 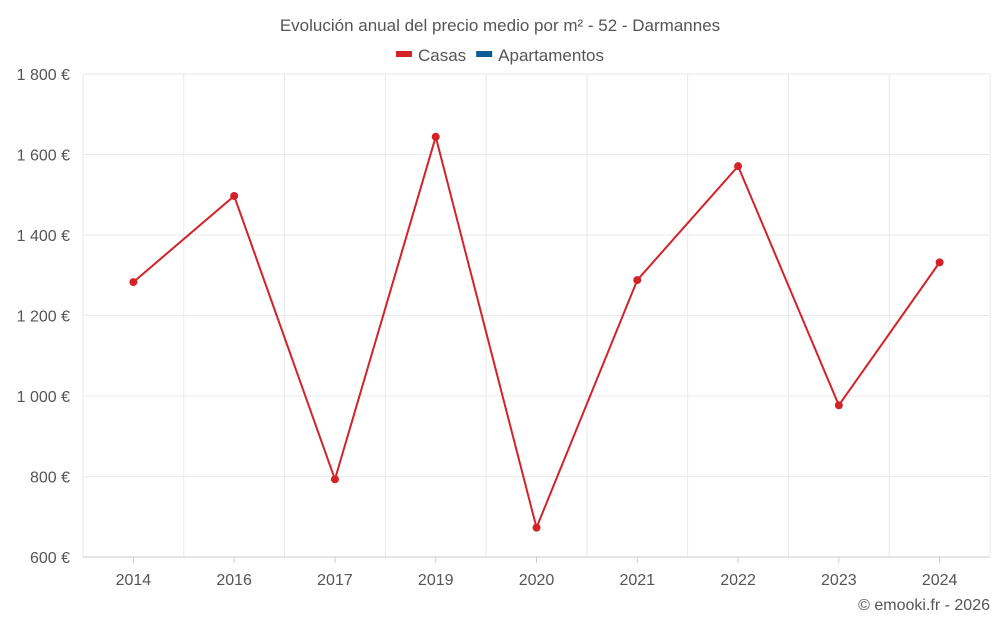 What do you see at coordinates (50, 478) in the screenshot?
I see `y-tick-label: 800 €` at bounding box center [50, 478].